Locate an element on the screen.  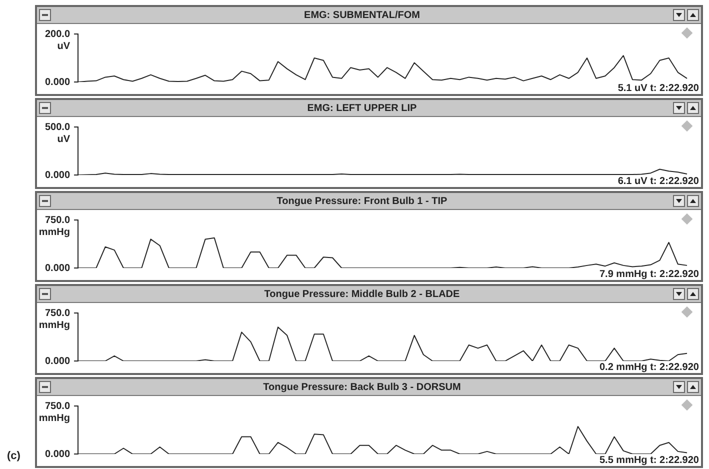
chart-title: Tongue Pressure: Back Bulb 3 - DORSUM is located at coordinates (362, 387).